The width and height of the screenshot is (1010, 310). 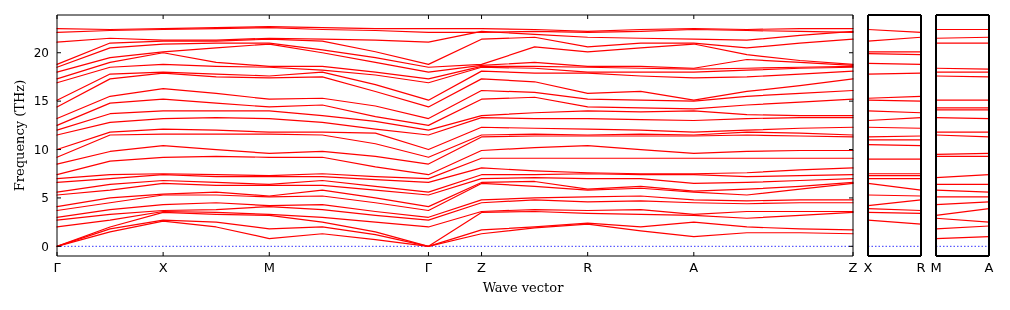 I want to click on y-tick-label: 15, so click(x=41, y=101).